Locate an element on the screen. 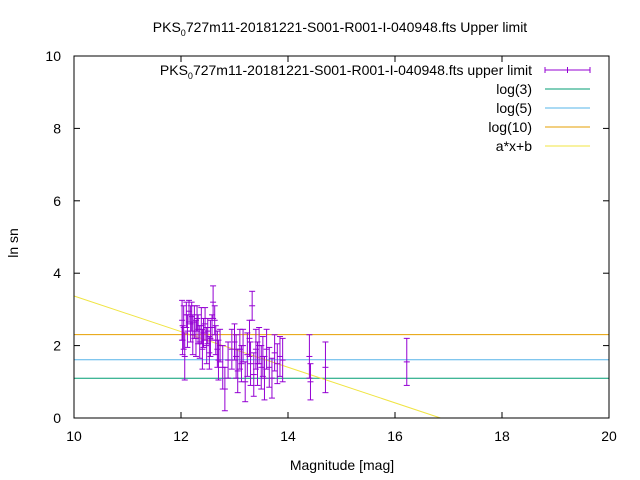  chart-title-prefix: PKS is located at coordinates (167, 27).